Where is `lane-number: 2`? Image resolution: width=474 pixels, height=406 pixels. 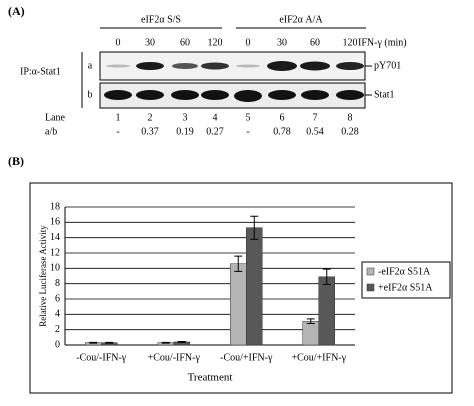
lane-number: 2 is located at coordinates (150, 117).